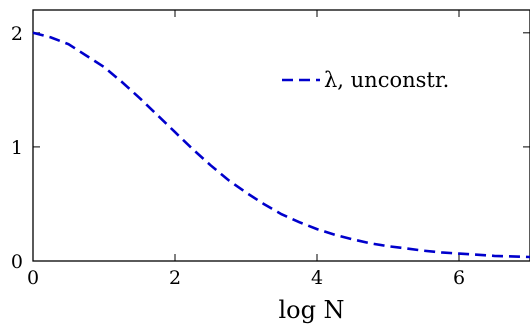 Image resolution: width=530 pixels, height=327 pixels. What do you see at coordinates (311, 310) in the screenshot?
I see `x-axis-title: log N` at bounding box center [311, 310].